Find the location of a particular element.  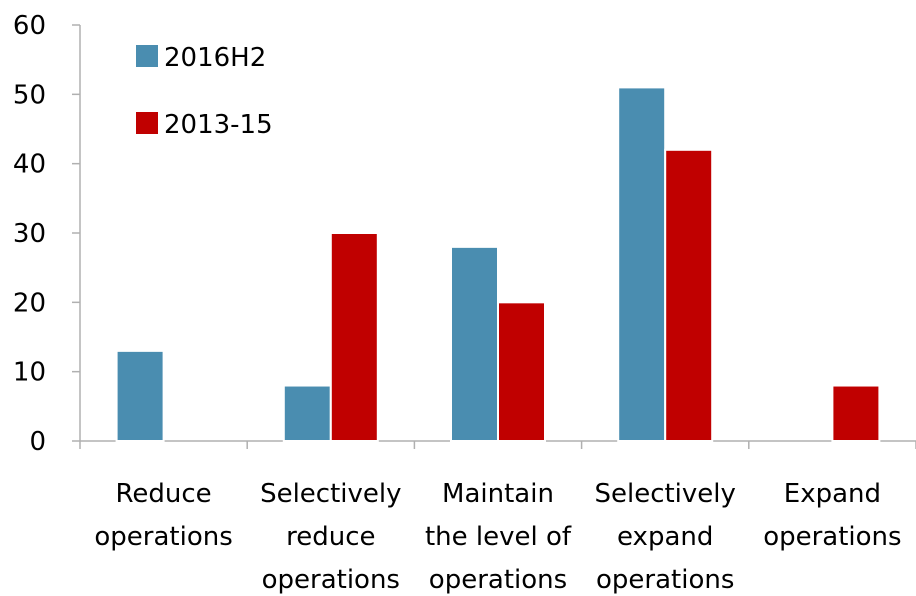

category-label-line: Expand is located at coordinates (832, 494).